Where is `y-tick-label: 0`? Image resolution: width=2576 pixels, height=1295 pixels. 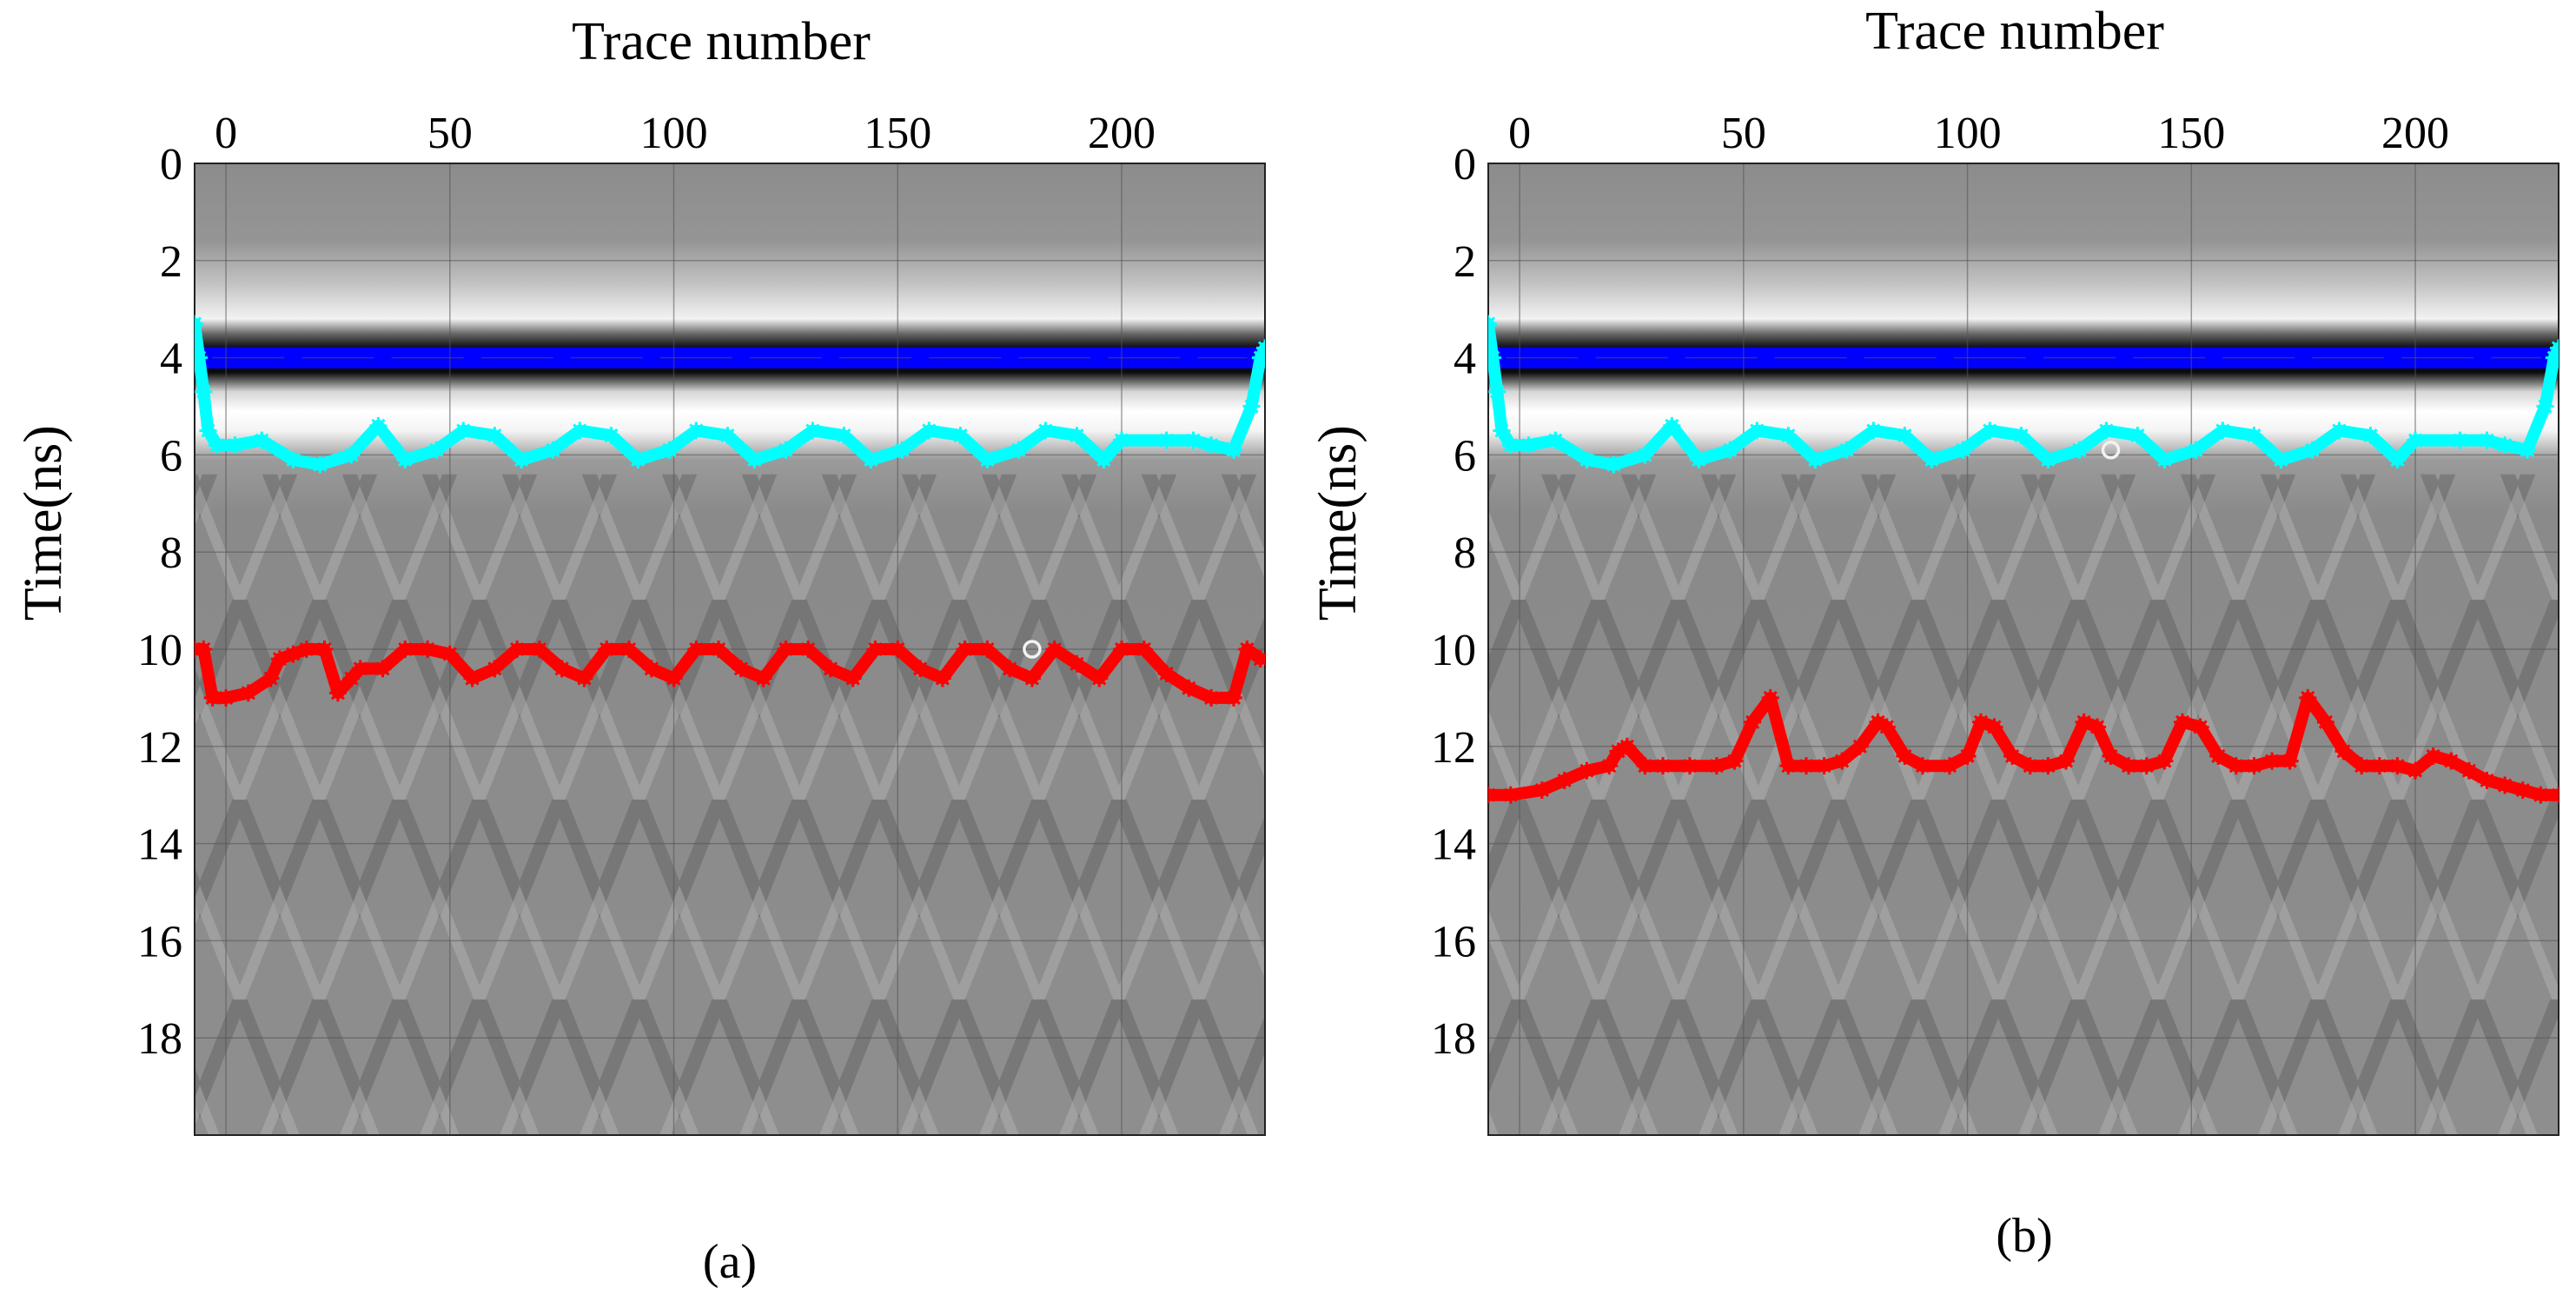 y-tick-label: 0 is located at coordinates (171, 164).